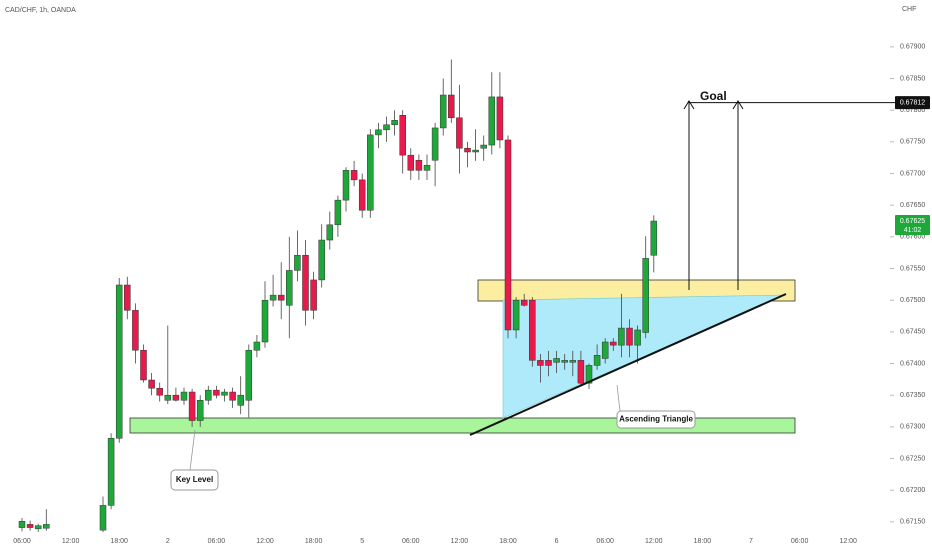 This screenshot has height=550, width=932. What do you see at coordinates (909, 9) in the screenshot?
I see `currency-label: CHF` at bounding box center [909, 9].